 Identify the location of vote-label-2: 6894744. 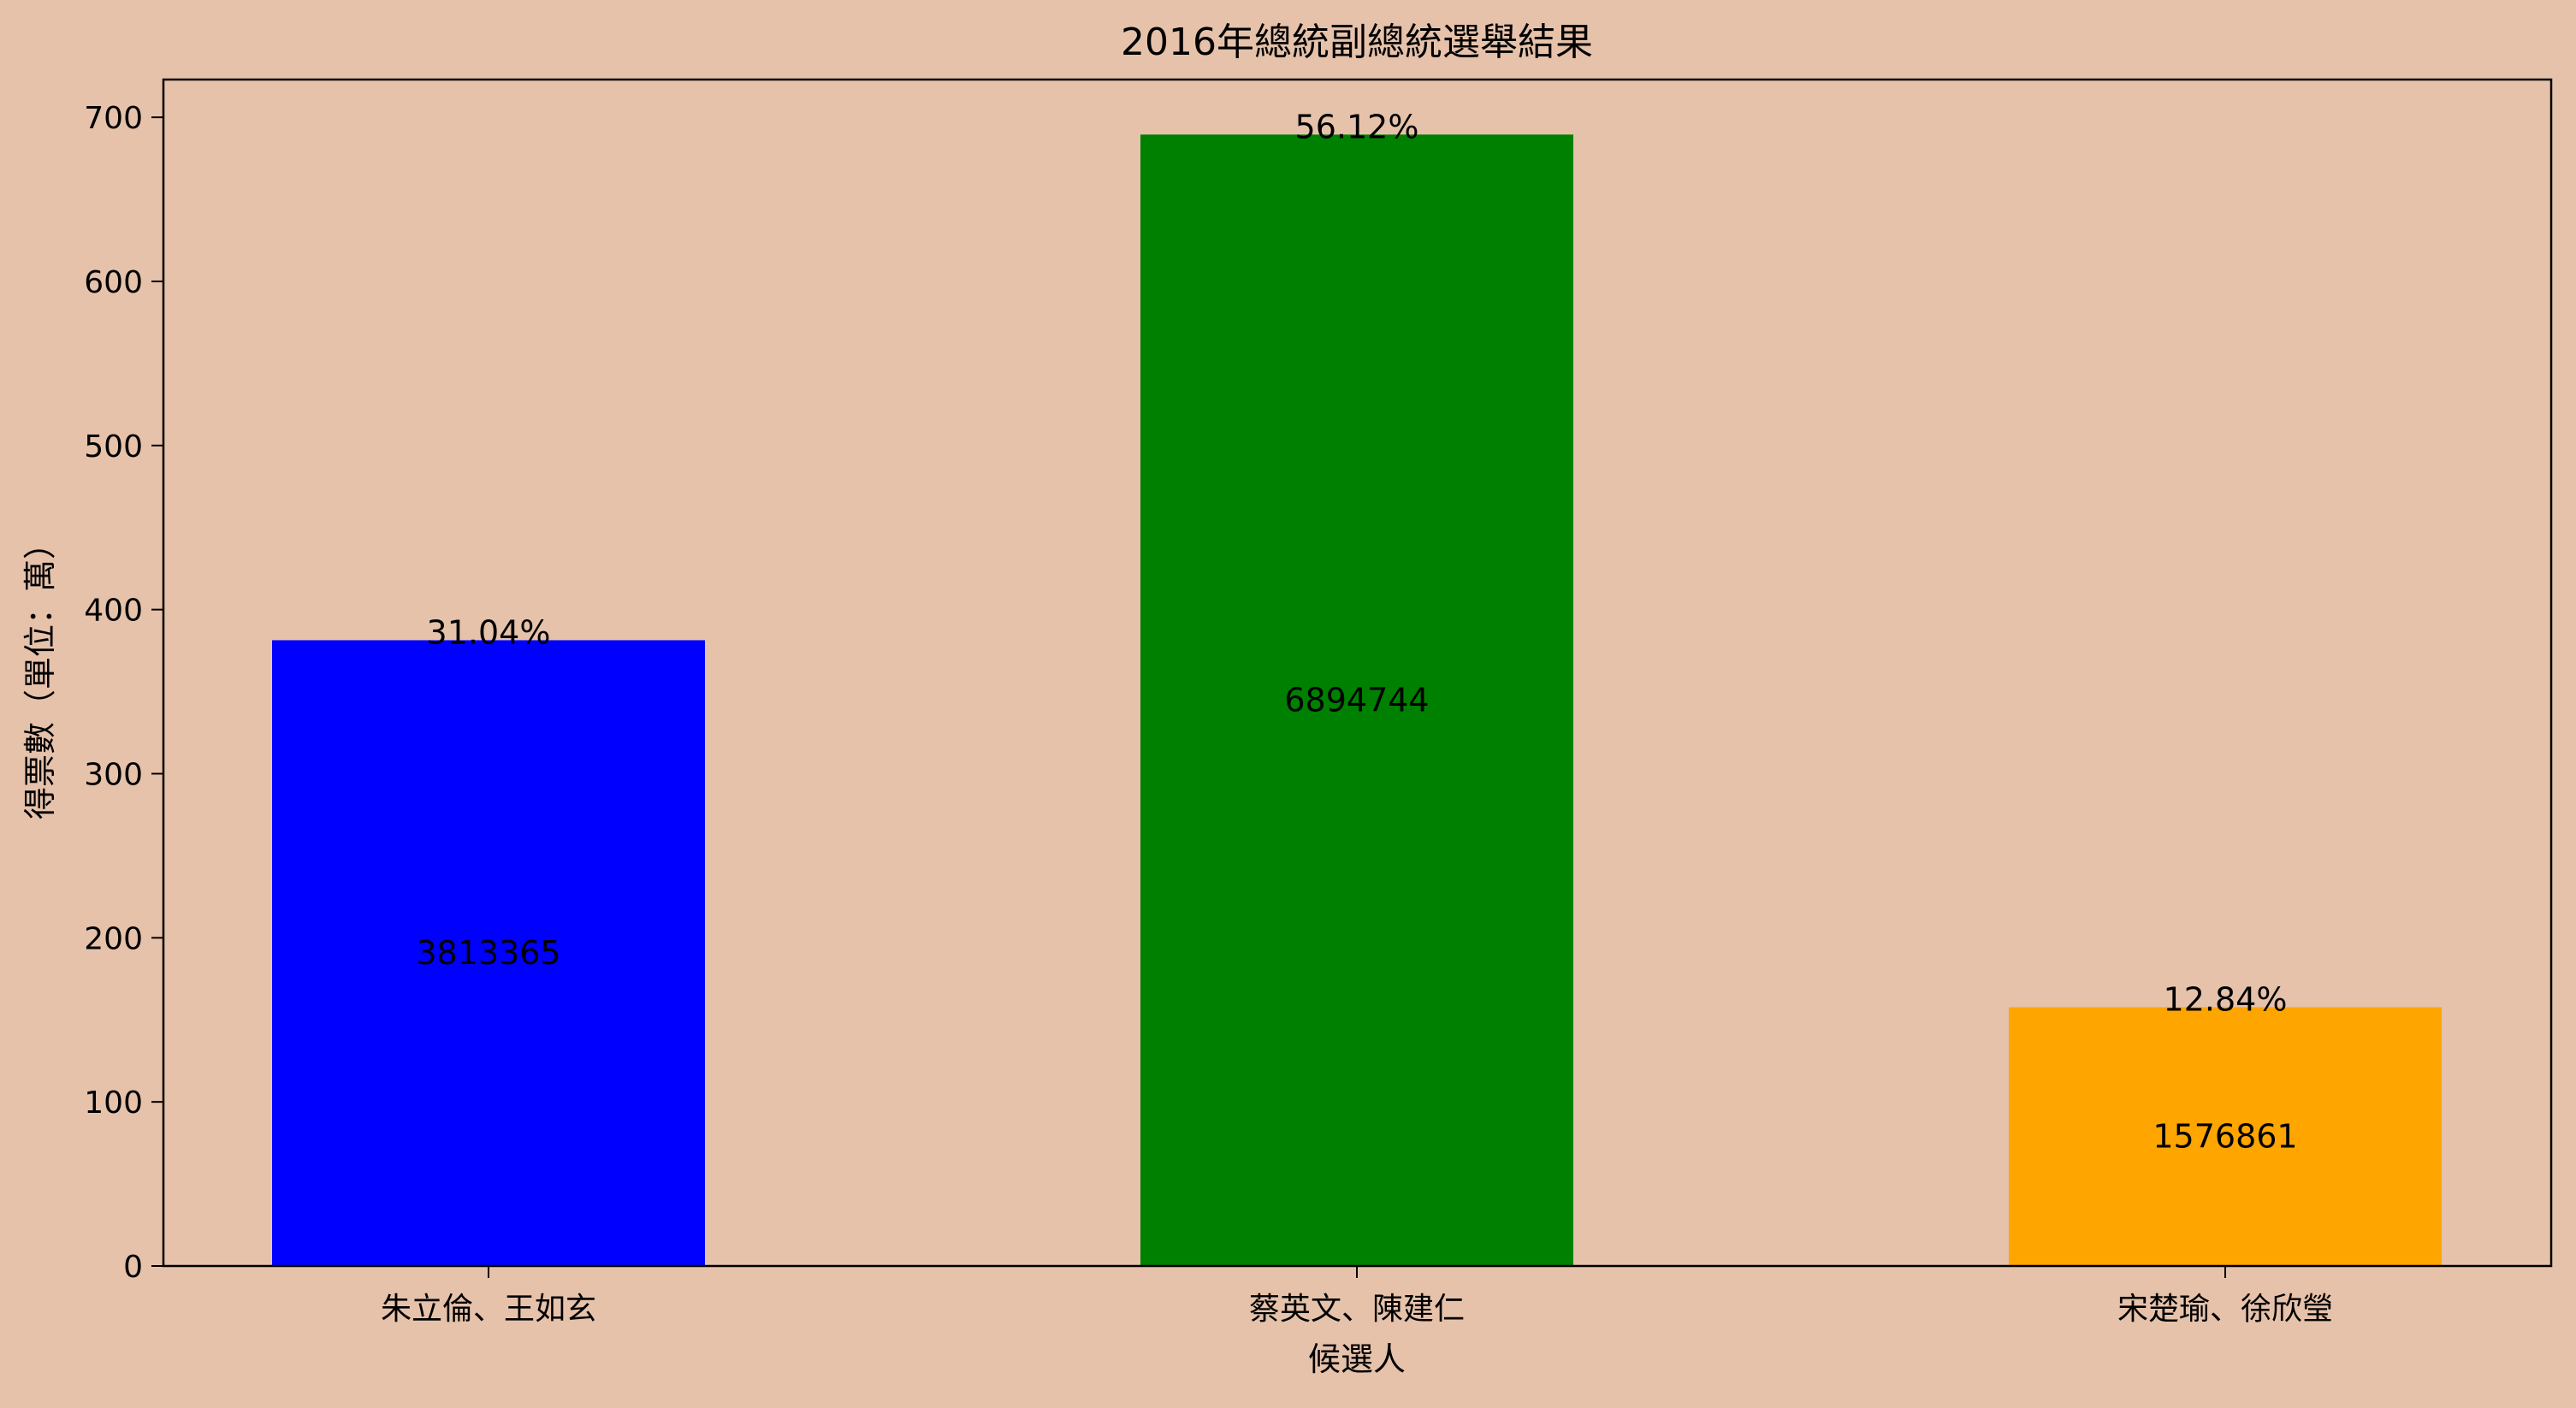
(1356, 700).